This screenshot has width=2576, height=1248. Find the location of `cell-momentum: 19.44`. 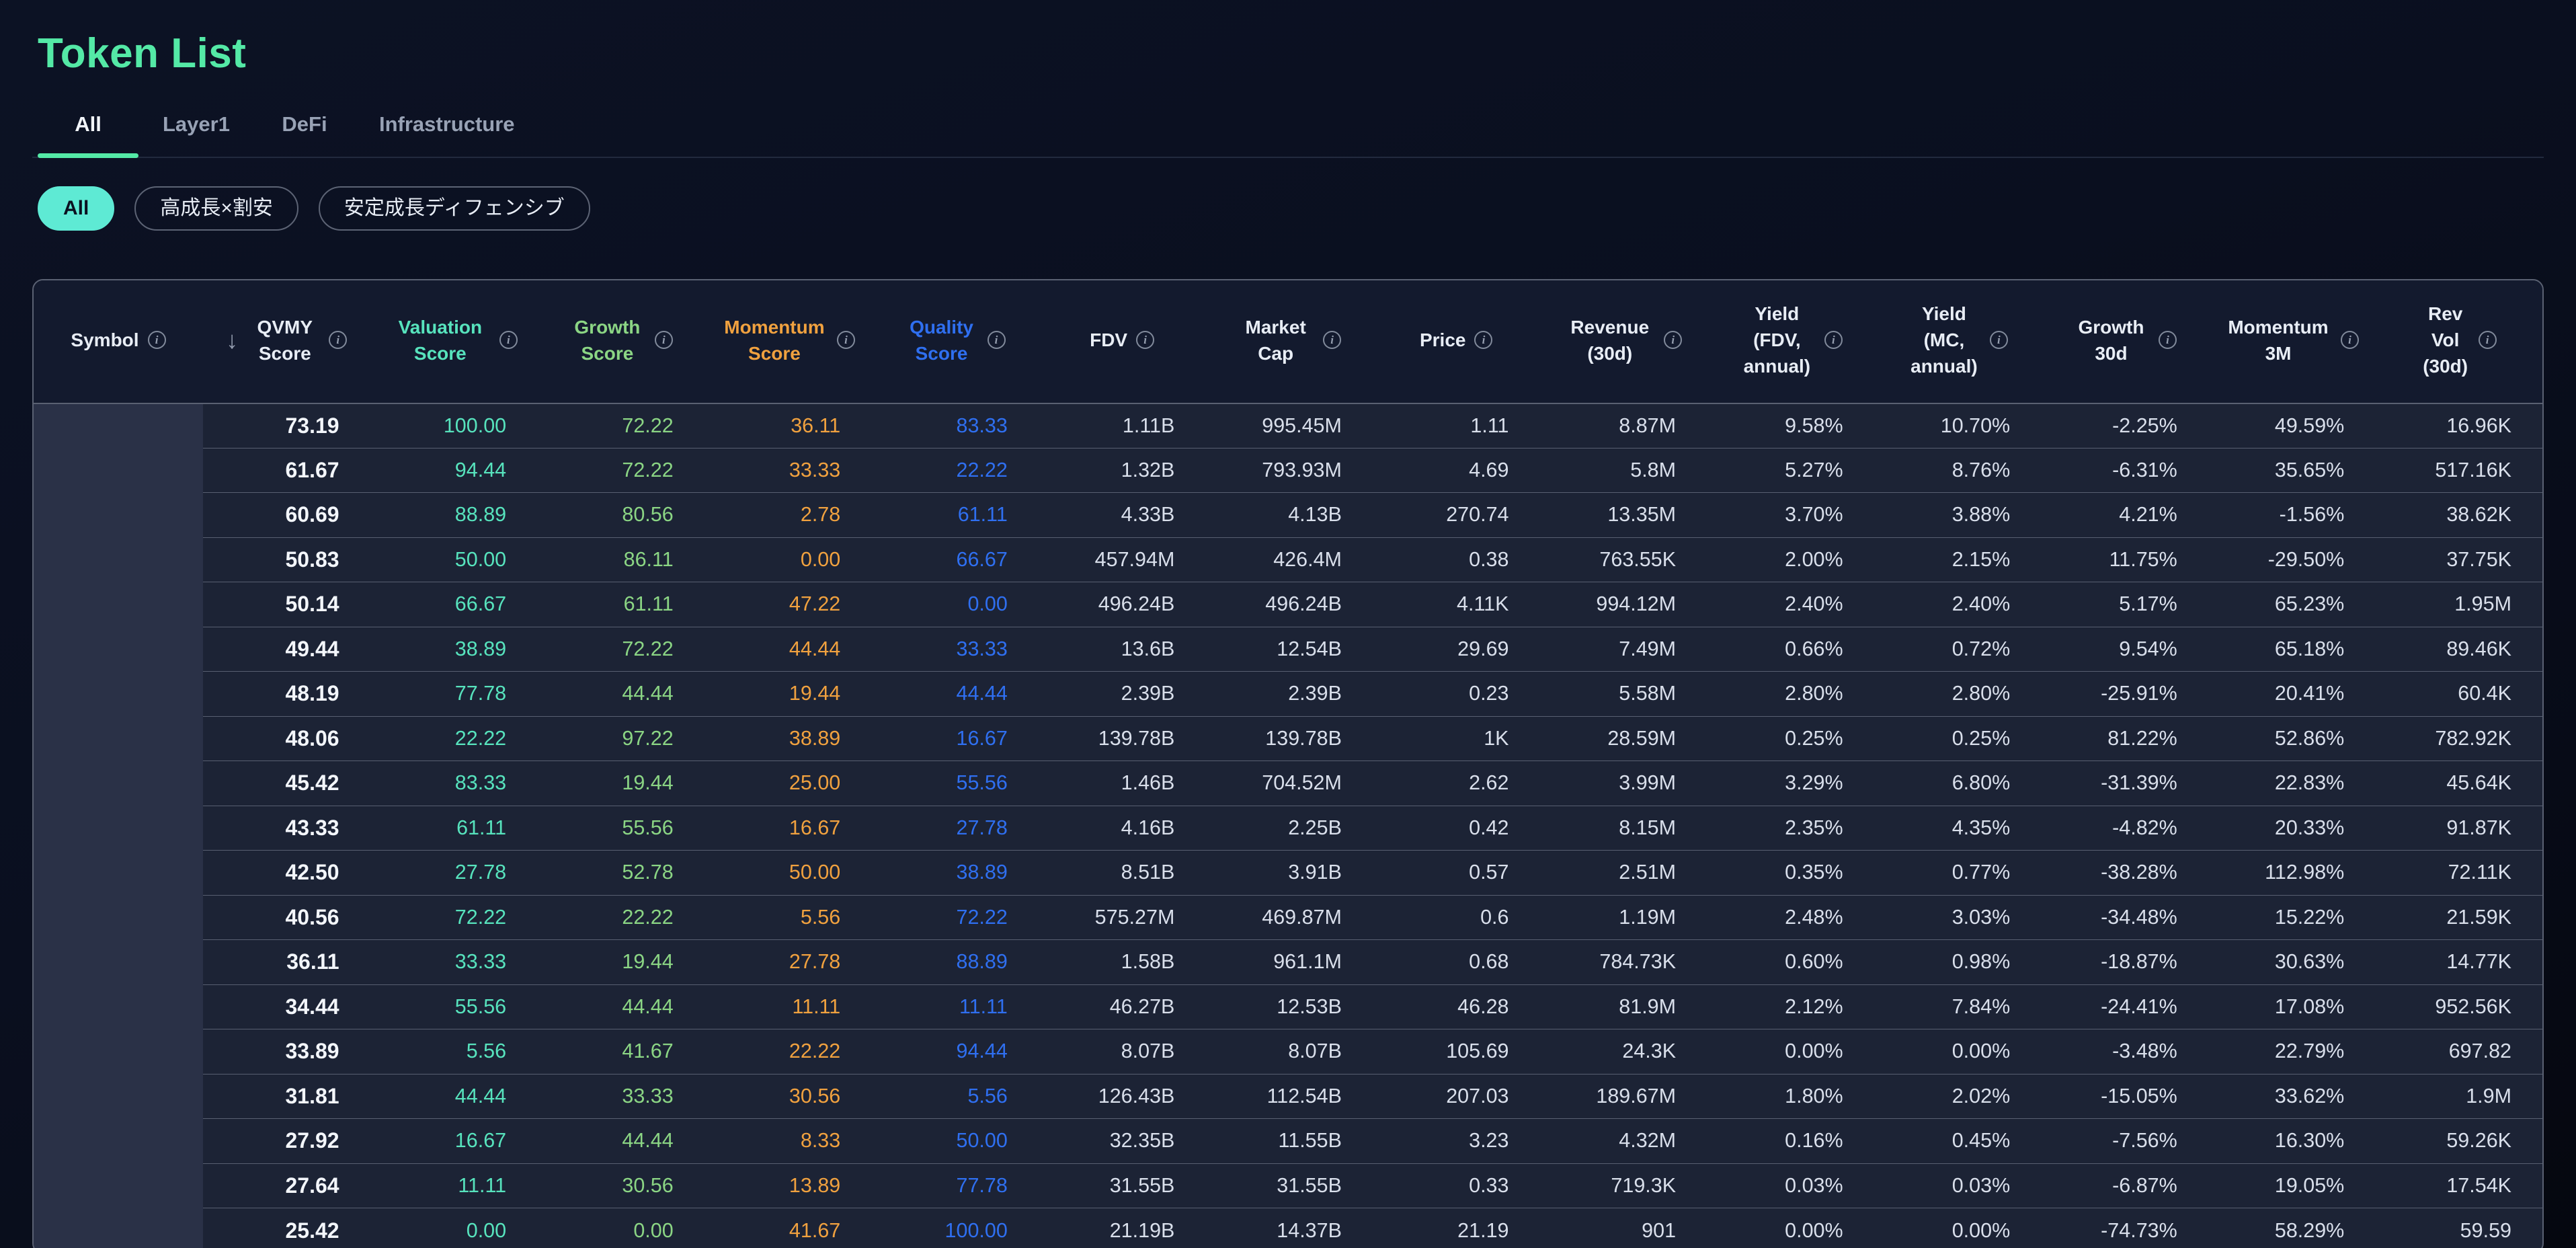

cell-momentum: 19.44 is located at coordinates (788, 694).